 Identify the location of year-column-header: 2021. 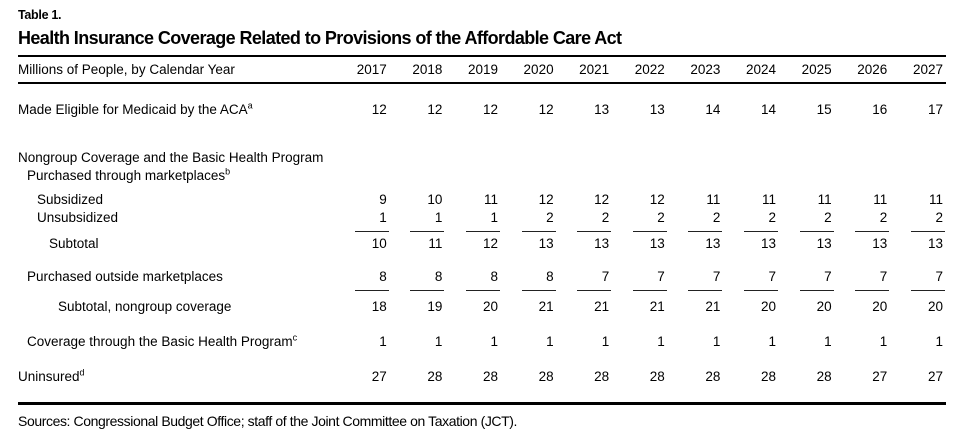
(584, 70).